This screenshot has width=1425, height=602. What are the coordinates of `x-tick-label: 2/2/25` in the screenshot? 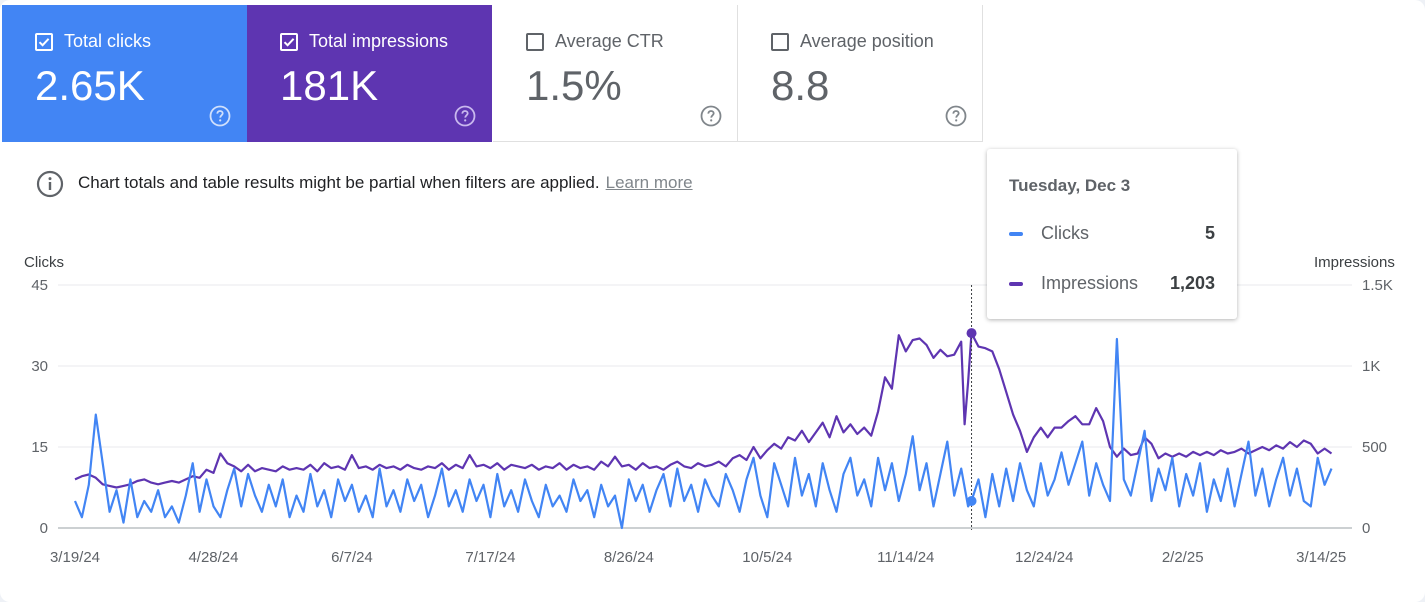 It's located at (1183, 557).